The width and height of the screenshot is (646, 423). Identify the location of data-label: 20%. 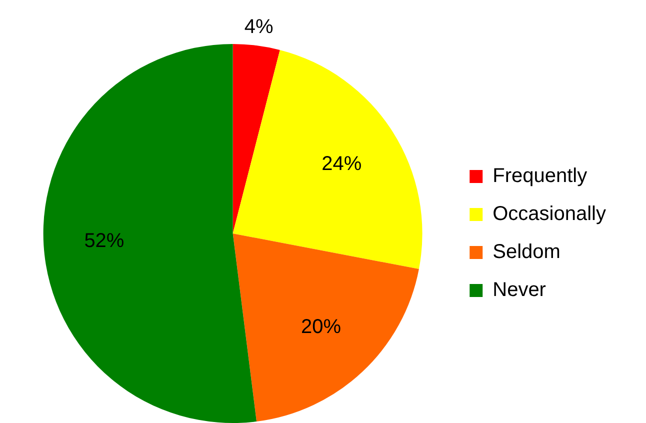
(321, 327).